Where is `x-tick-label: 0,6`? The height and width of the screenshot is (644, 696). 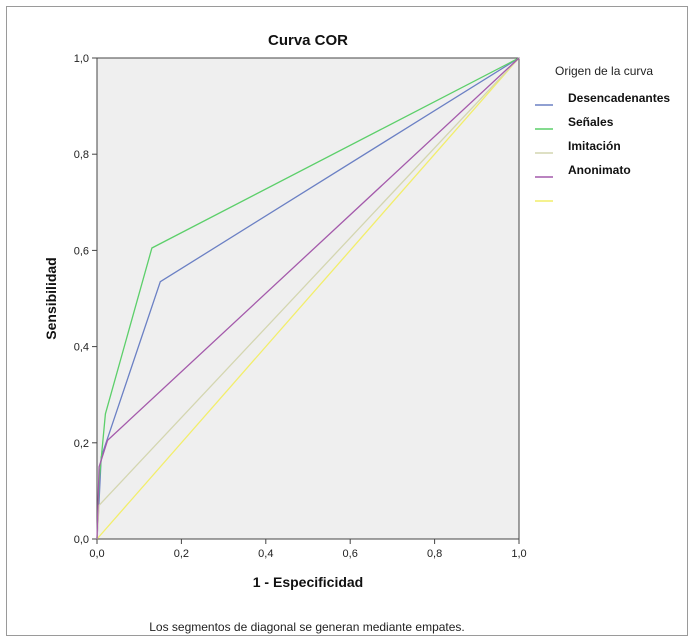
x-tick-label: 0,6 is located at coordinates (350, 554).